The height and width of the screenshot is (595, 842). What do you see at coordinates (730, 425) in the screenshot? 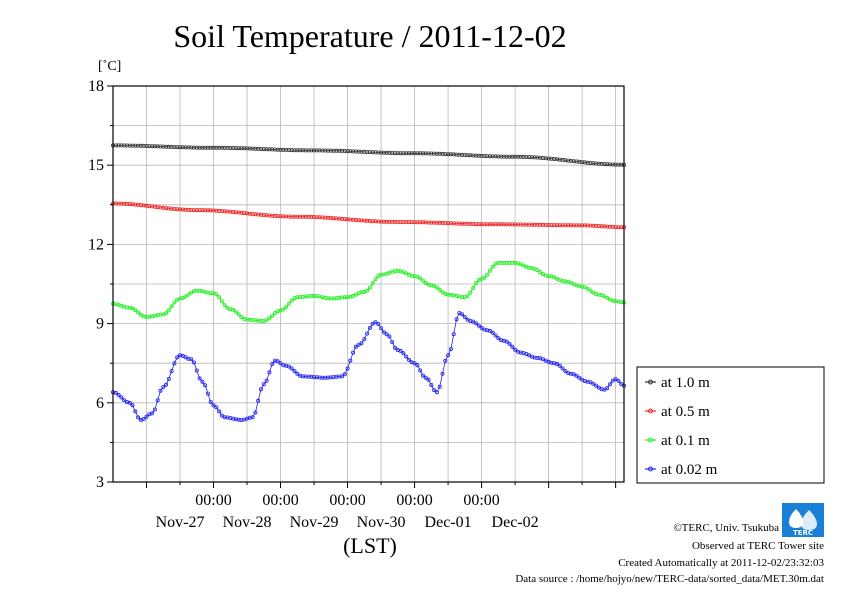
I see `legend: at 1.0 m at 0.5 m at 0.1 m at 0.02 m` at bounding box center [730, 425].